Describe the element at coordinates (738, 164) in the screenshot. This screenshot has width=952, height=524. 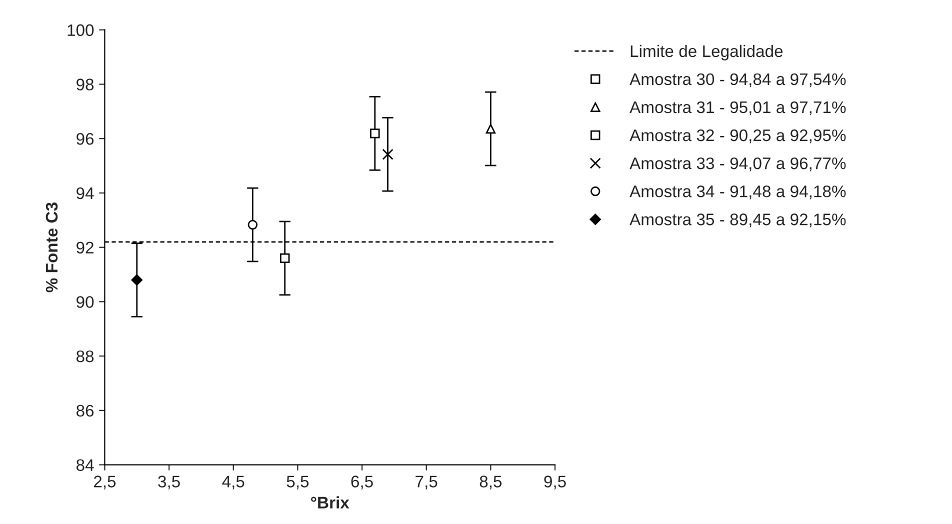
I see `legend-label: Amostra 33 - 94,07 a 96,77%` at that location.